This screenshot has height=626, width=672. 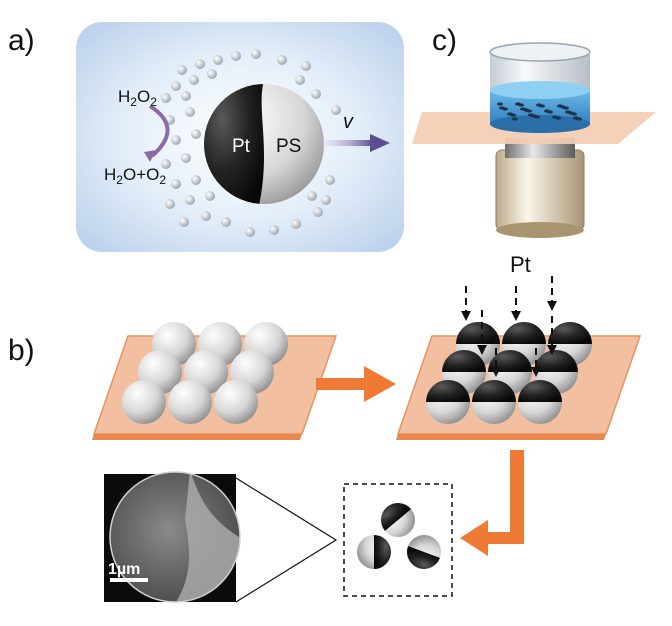 What do you see at coordinates (540, 90) in the screenshot?
I see `liquid-surface` at bounding box center [540, 90].